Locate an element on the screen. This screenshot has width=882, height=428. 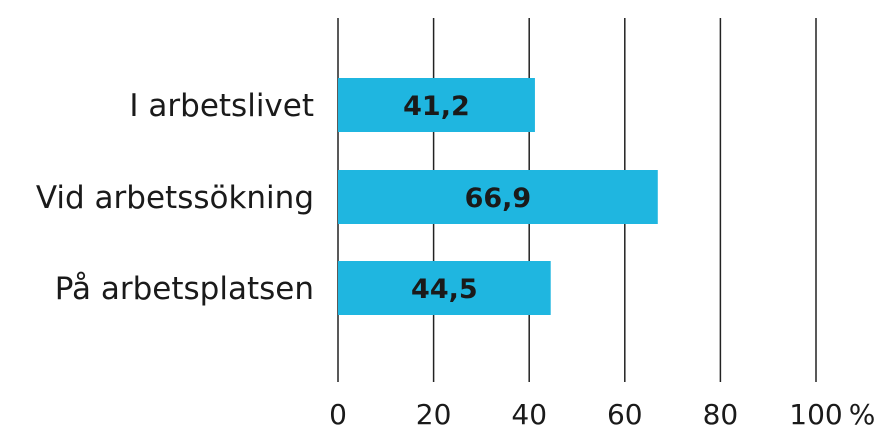
x-axis-tick-labels: 0 20 40 60 80 100 is located at coordinates (586, 413).